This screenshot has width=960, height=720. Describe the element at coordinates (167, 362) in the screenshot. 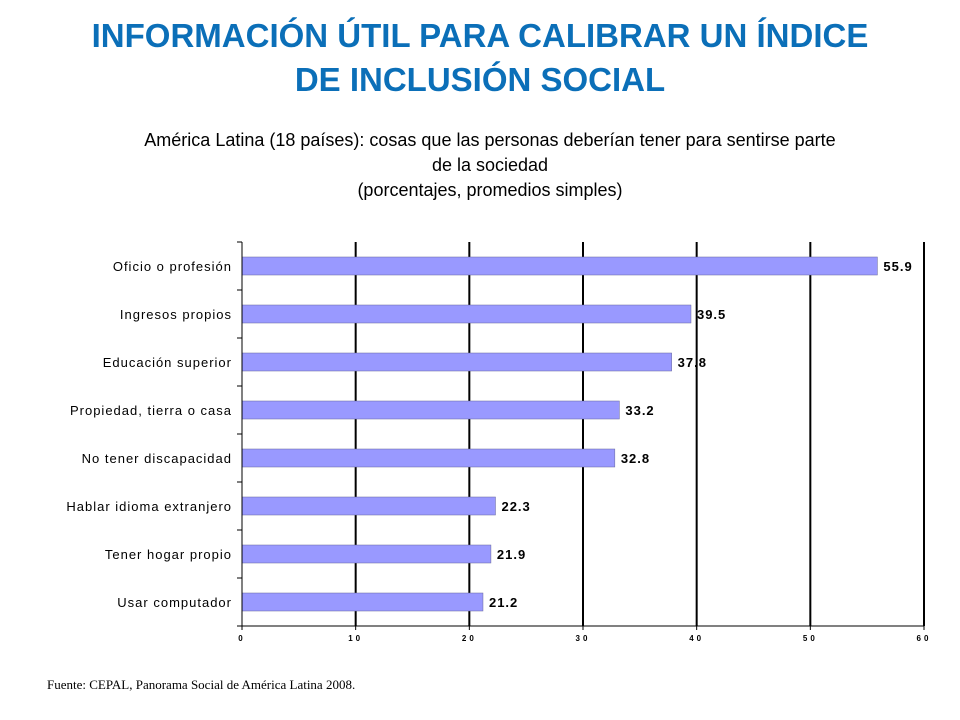

I see `category-label-3: Educación superior` at that location.